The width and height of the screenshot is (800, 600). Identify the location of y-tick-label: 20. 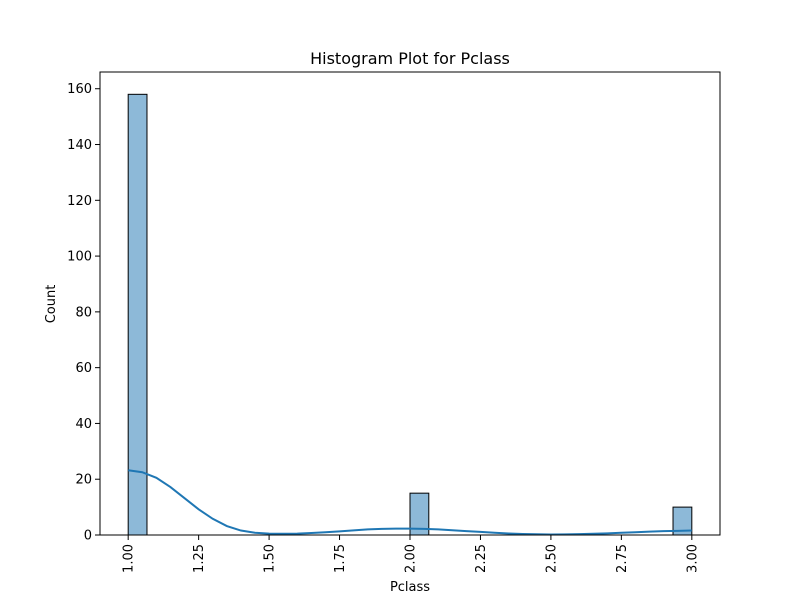
(83, 480).